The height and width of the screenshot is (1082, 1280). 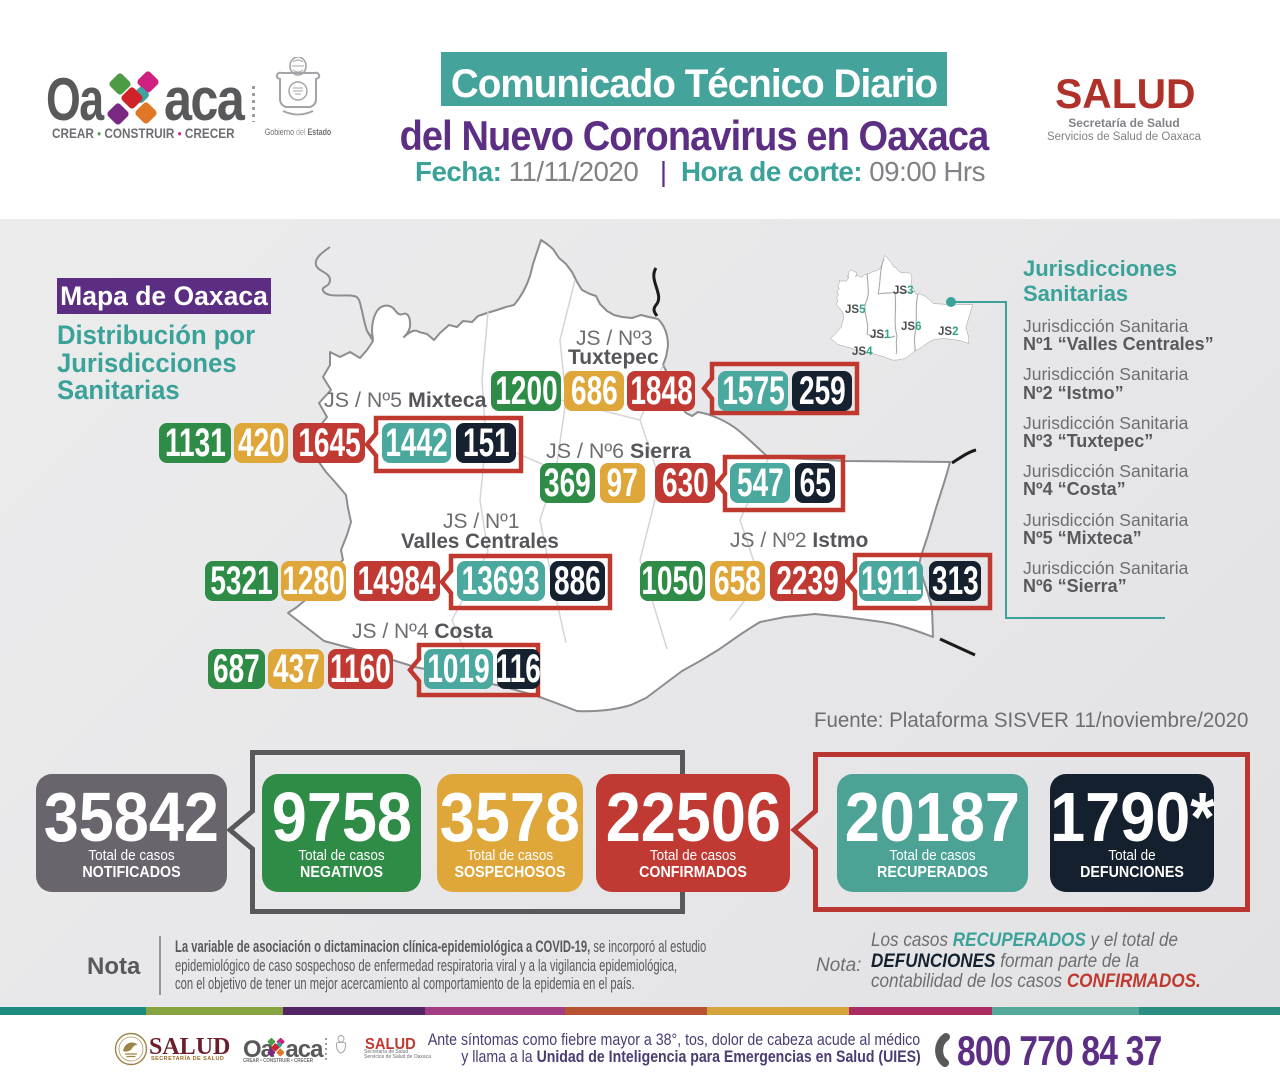 What do you see at coordinates (911, 327) in the screenshot?
I see `svg-text: JS6` at bounding box center [911, 327].